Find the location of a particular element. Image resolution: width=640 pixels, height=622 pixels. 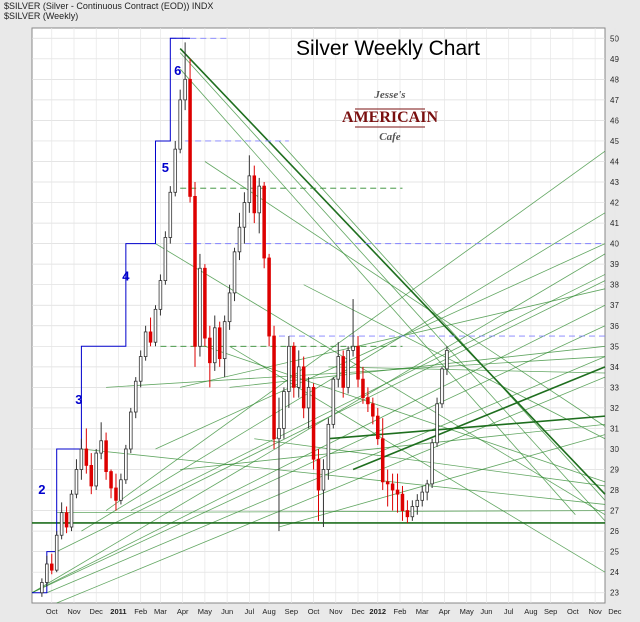

wave-label: 4 is located at coordinates (126, 276).